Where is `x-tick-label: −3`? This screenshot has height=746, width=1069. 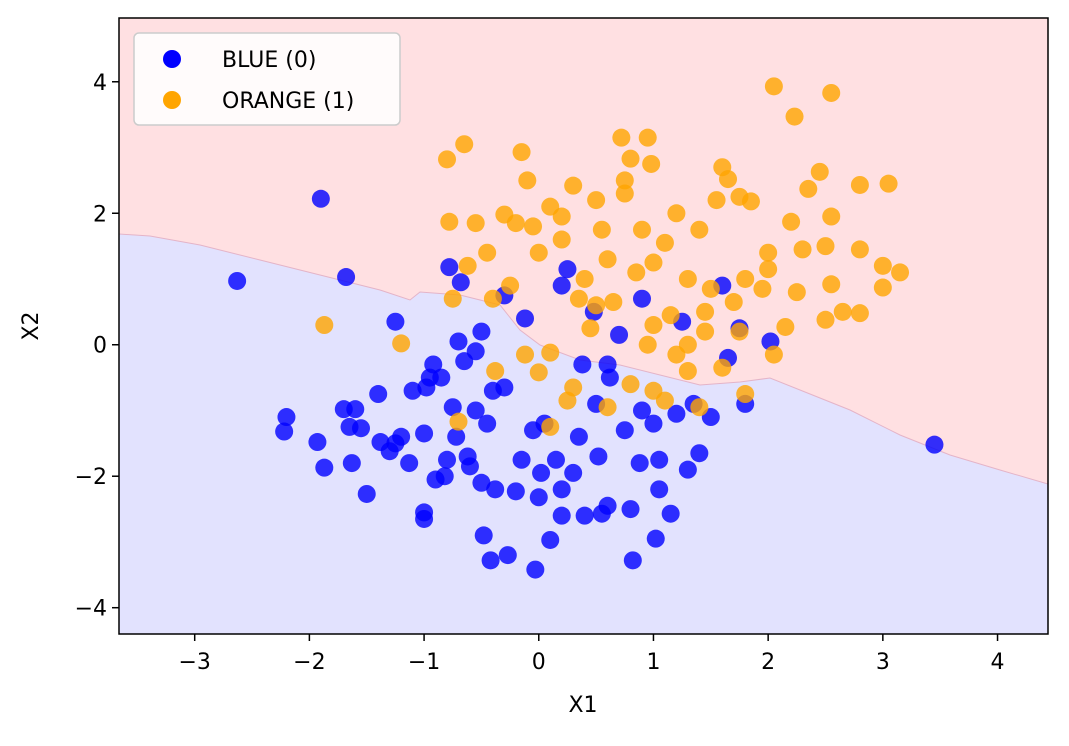
x-tick-label: −3 is located at coordinates (194, 662).